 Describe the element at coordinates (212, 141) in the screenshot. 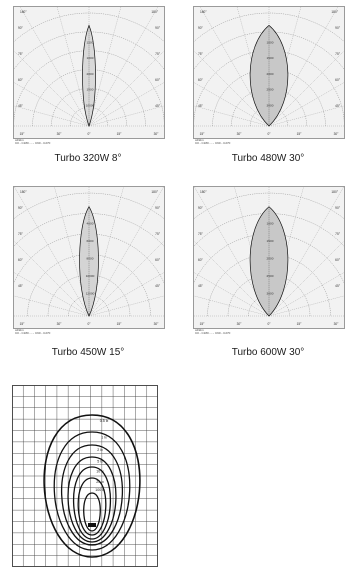

I see `legend-2: cd/klm C0 - C180 - - - C90 - C270` at that location.